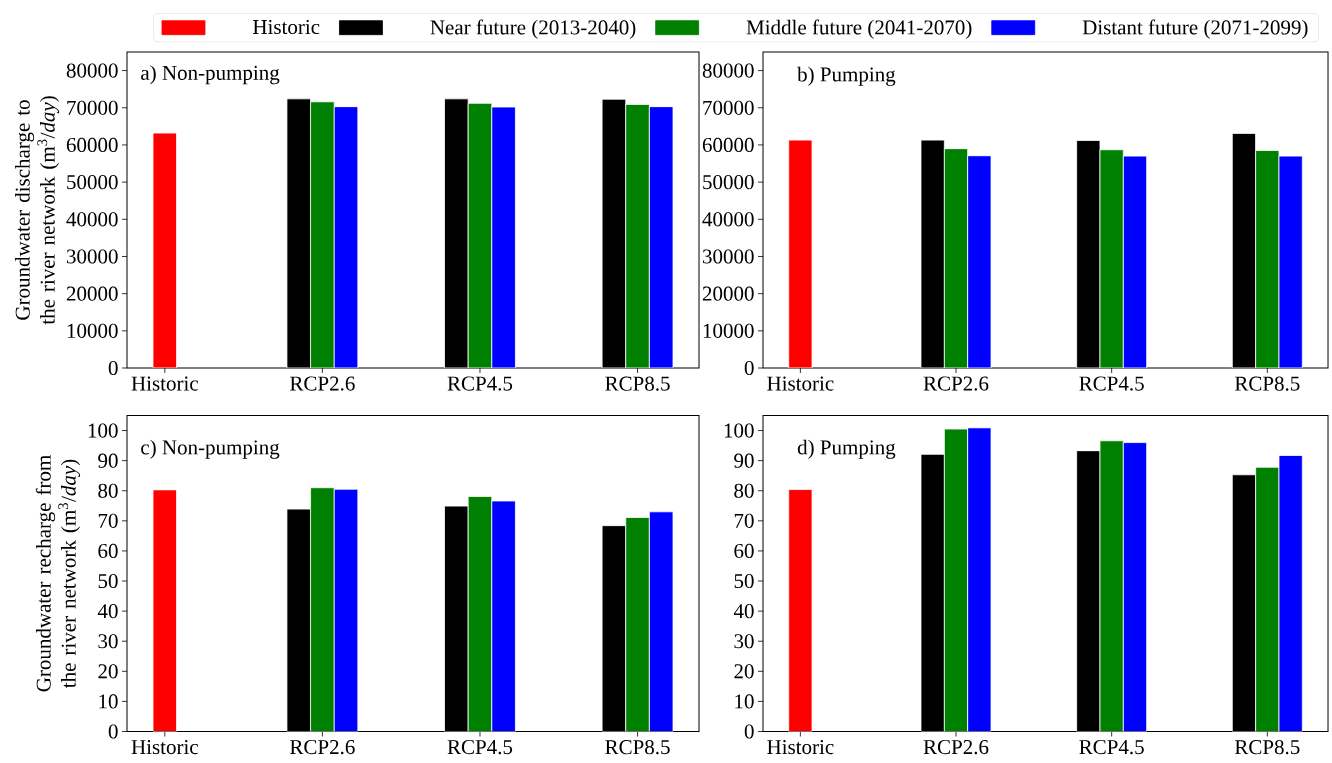  I want to click on text: d) Pumping, so click(846, 449).